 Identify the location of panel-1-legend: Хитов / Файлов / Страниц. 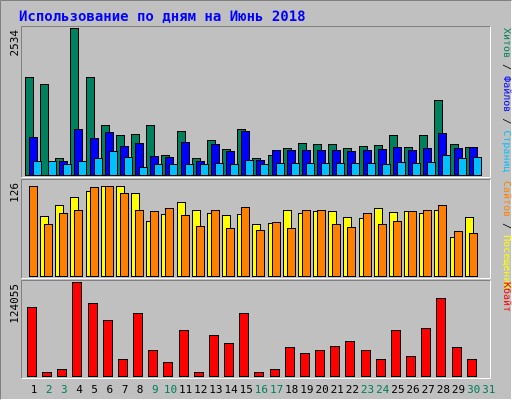
(506, 100).